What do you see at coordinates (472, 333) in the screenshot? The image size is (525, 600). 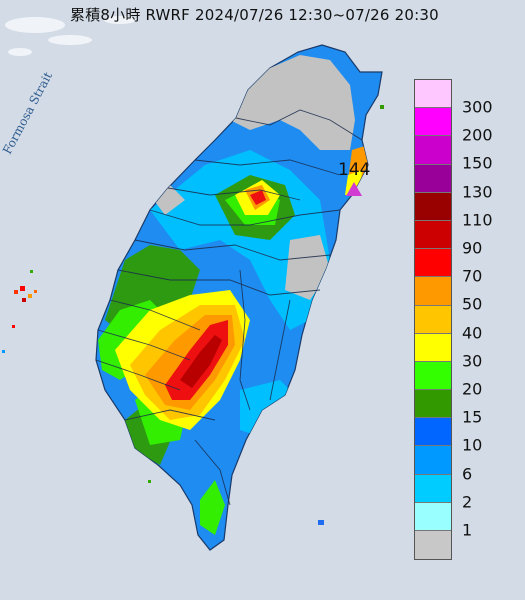 I see `legend-label: 40` at bounding box center [472, 333].